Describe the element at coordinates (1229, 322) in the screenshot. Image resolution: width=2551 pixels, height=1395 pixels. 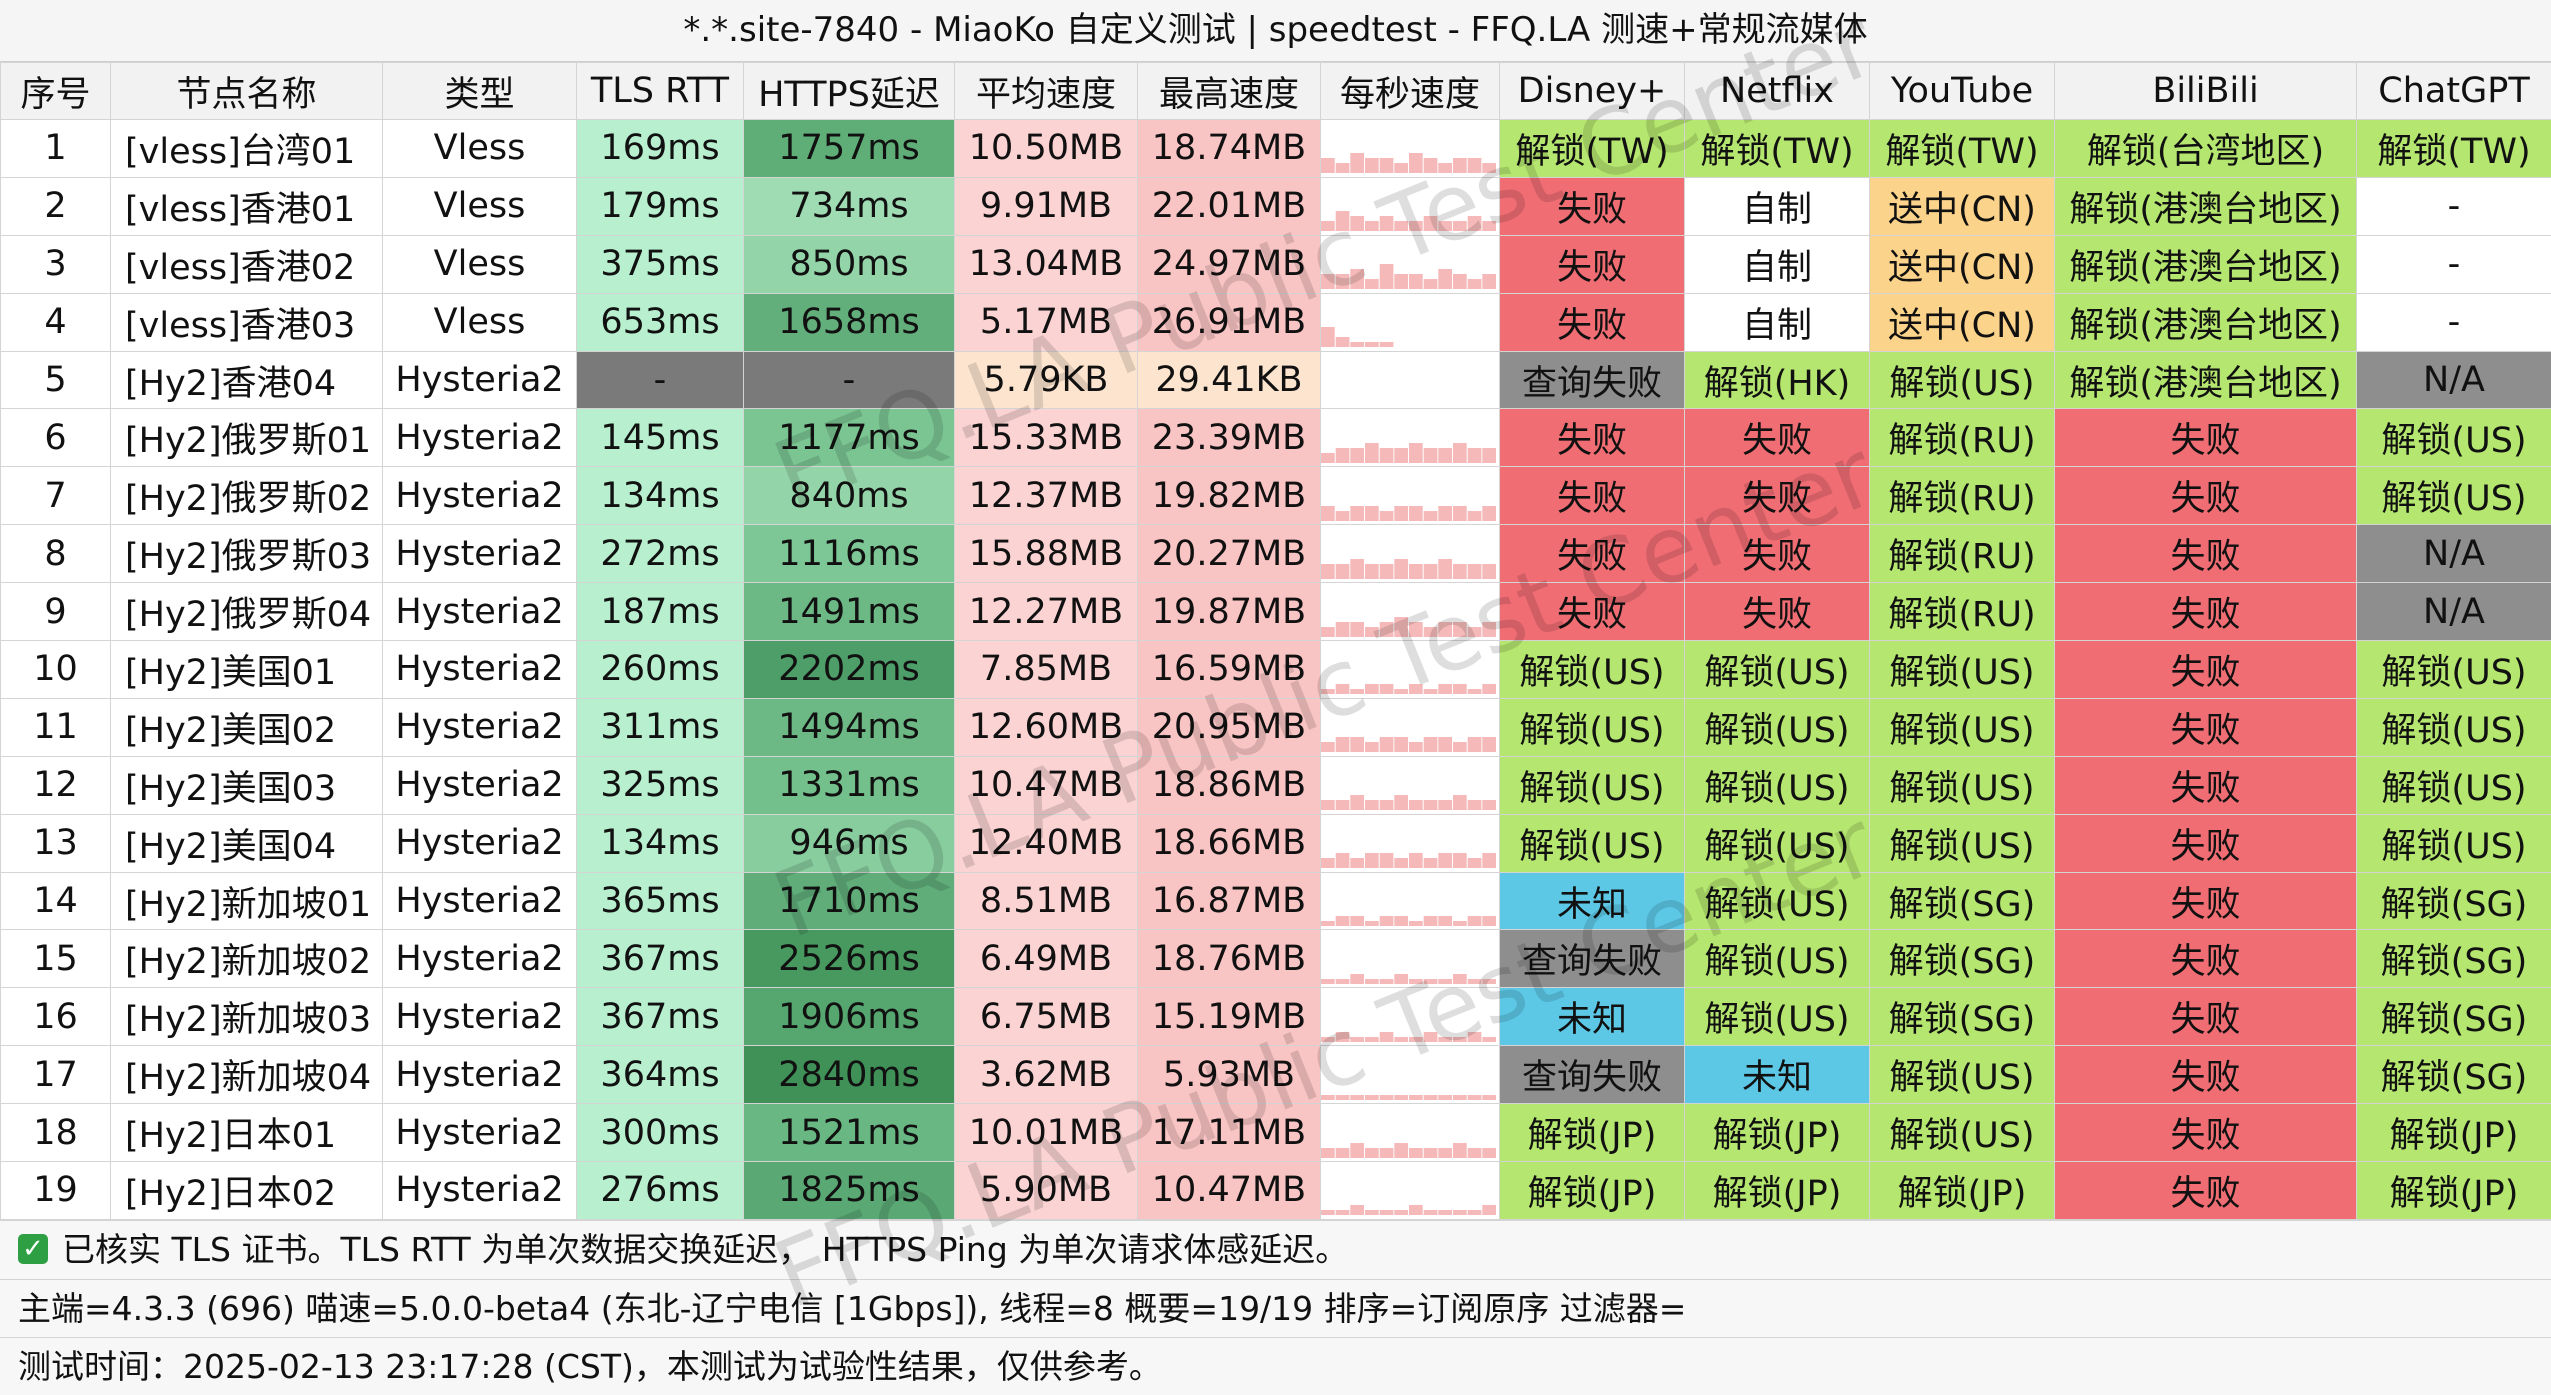
I see `max-speed-cell: 26.91MB` at that location.